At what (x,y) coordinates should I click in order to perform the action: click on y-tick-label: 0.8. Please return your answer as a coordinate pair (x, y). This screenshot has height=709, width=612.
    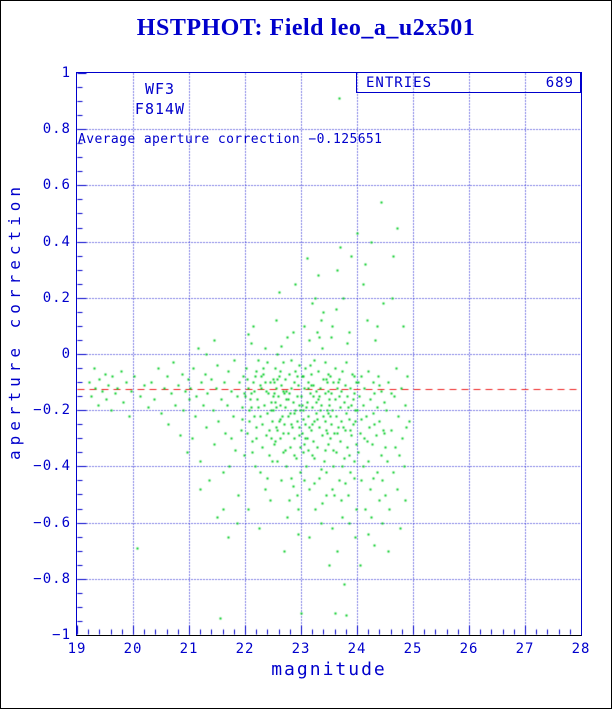
    Looking at the image, I should click on (56, 129).